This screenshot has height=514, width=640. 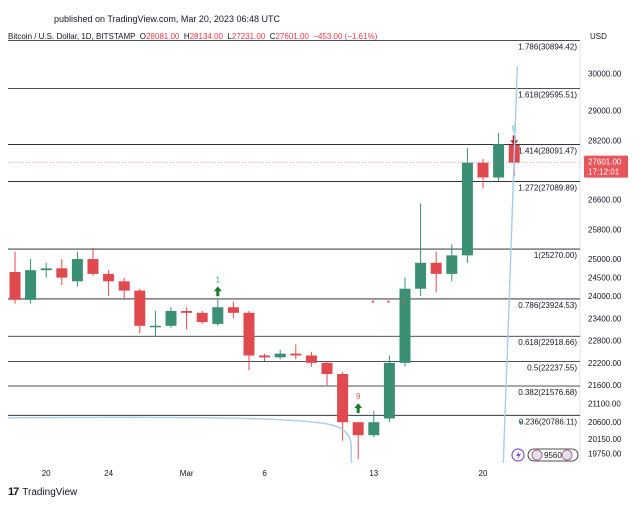 What do you see at coordinates (605, 200) in the screenshot?
I see `price-tick-label: 26600.00` at bounding box center [605, 200].